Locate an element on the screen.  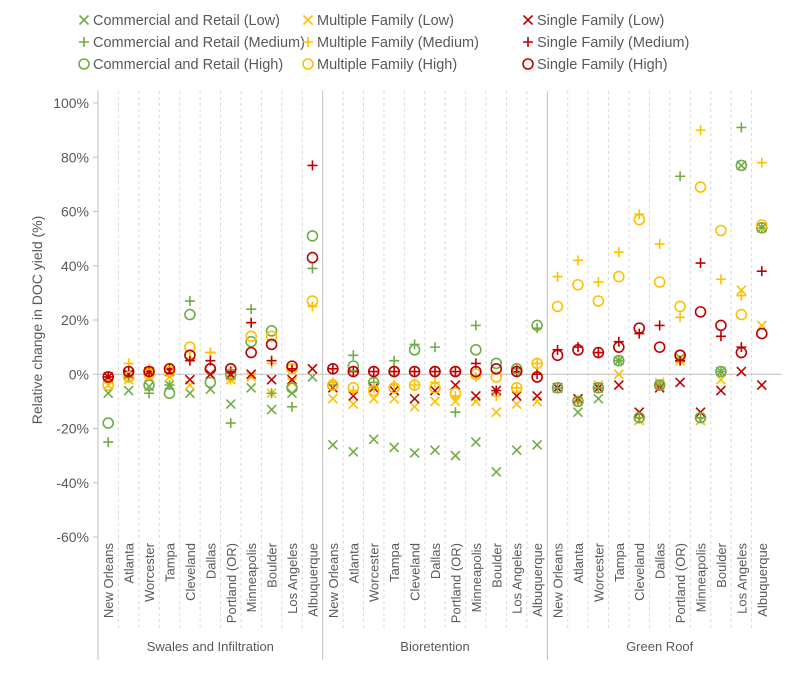
x-tick-label: Minneapolis is located at coordinates (251, 578).